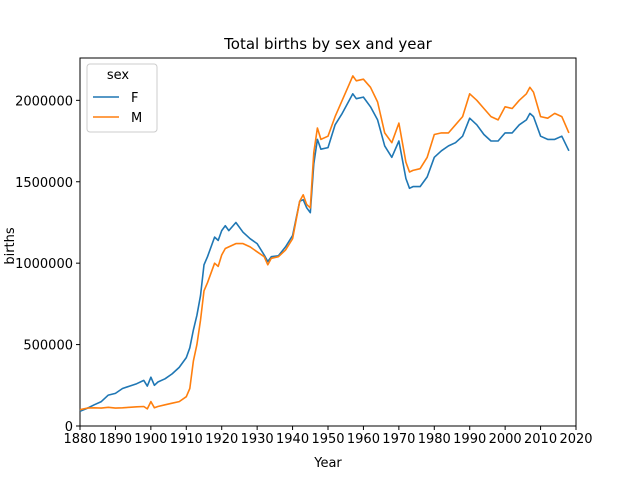  I want to click on x-axis-label: Year, so click(327, 463).